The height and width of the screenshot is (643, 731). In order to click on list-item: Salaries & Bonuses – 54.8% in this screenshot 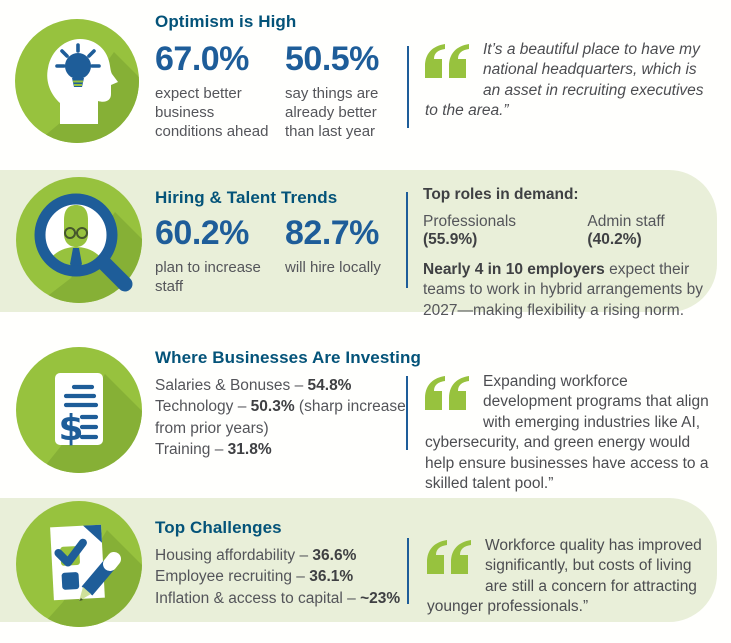, I will do `click(282, 385)`.